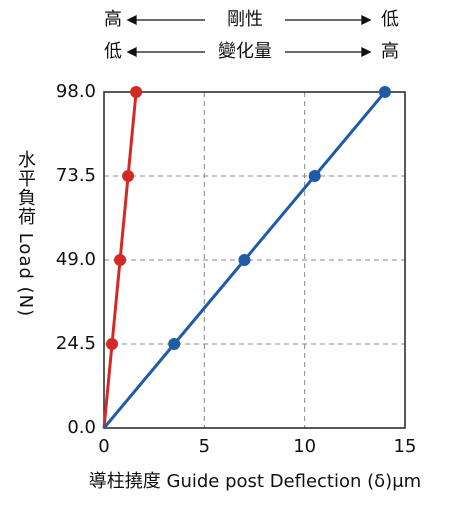  What do you see at coordinates (76, 91) in the screenshot?
I see `y-tick-label: 98.0` at bounding box center [76, 91].